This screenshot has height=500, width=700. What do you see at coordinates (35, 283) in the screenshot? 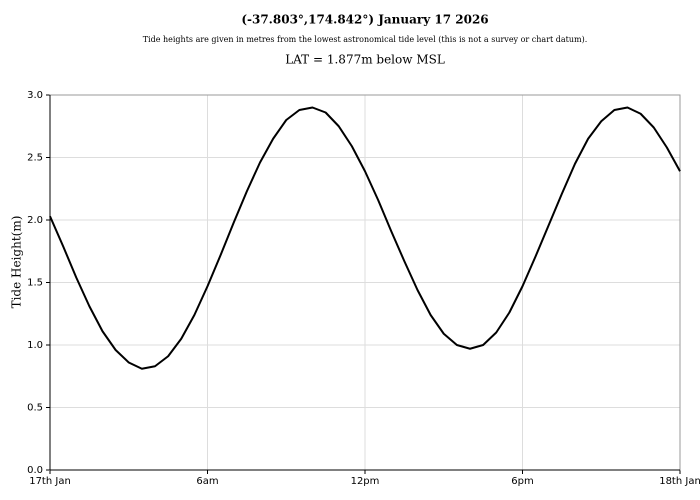
I see `y-tick-label: 1.5` at bounding box center [35, 283].